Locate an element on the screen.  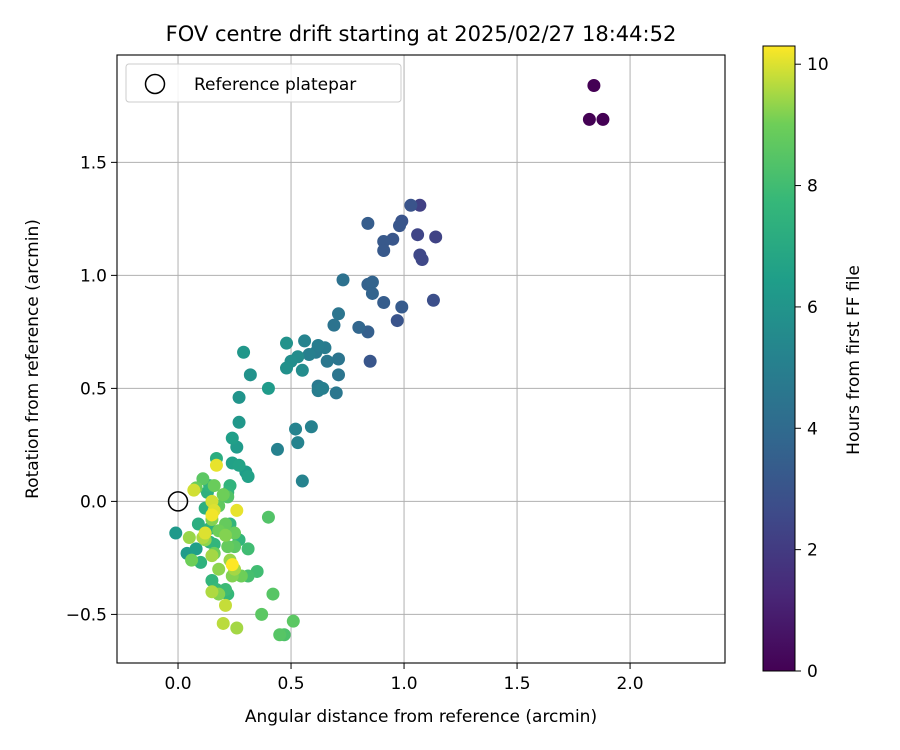
y-axis-label: Rotation from reference (arcmin) is located at coordinates (33, 359).